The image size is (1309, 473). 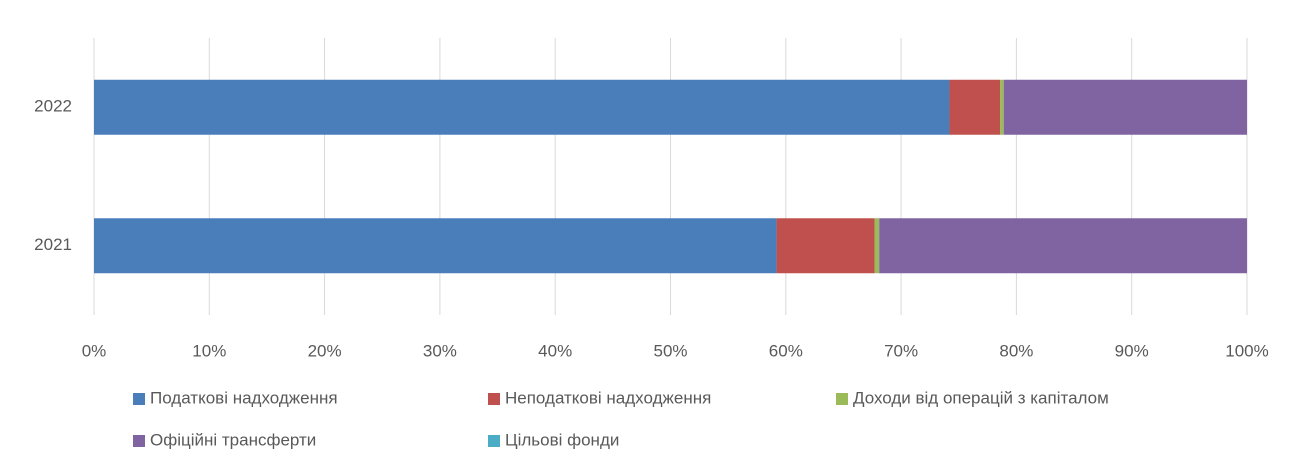 What do you see at coordinates (53, 244) in the screenshot?
I see `y-tick-label: 2021` at bounding box center [53, 244].